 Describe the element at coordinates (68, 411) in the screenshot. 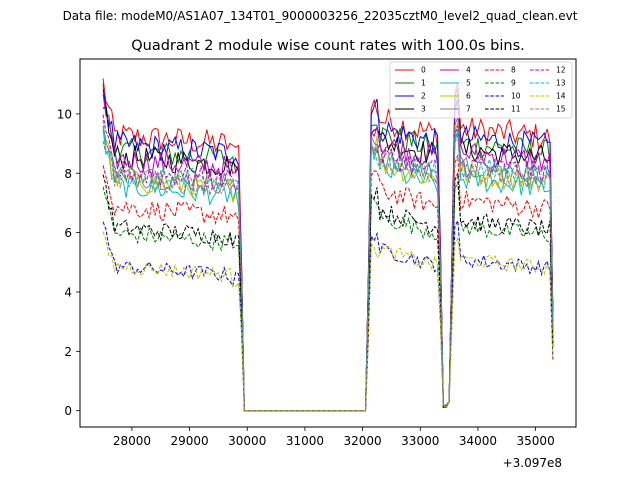

I see `y-tick-label-0: 0` at that location.